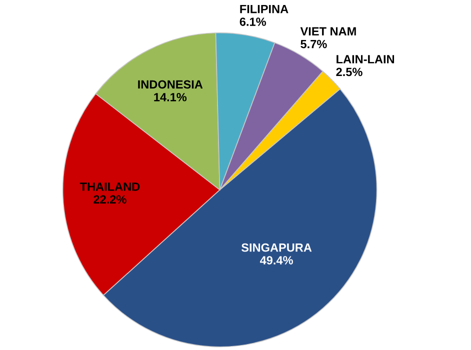 Image resolution: width=471 pixels, height=350 pixels. Describe the element at coordinates (276, 247) in the screenshot. I see `slice-label: SINGAPURA` at that location.